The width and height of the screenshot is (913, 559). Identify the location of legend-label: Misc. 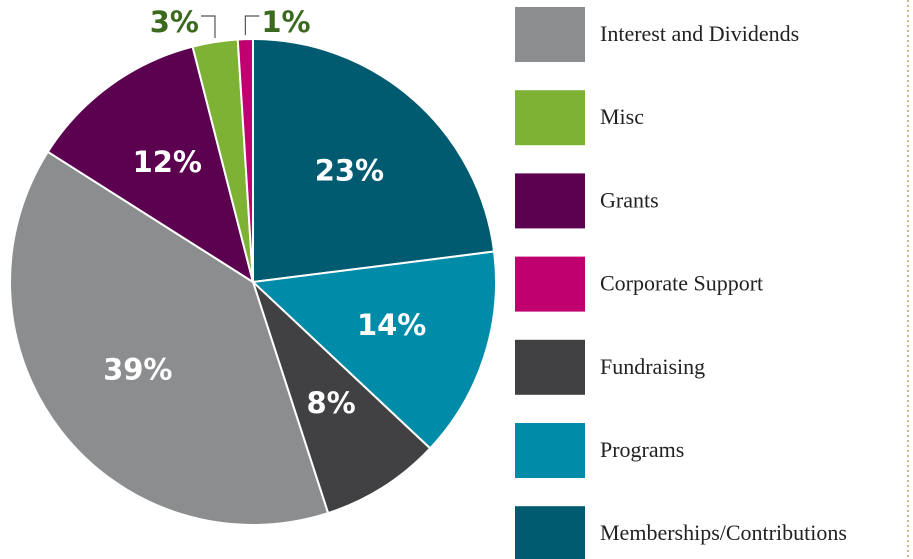
(622, 116).